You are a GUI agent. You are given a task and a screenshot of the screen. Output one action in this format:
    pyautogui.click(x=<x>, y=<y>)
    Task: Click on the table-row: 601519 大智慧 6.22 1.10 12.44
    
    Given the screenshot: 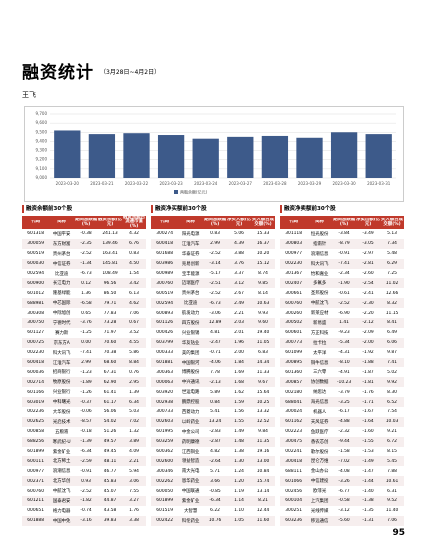 What is the action you would take?
    pyautogui.click(x=213, y=511)
    